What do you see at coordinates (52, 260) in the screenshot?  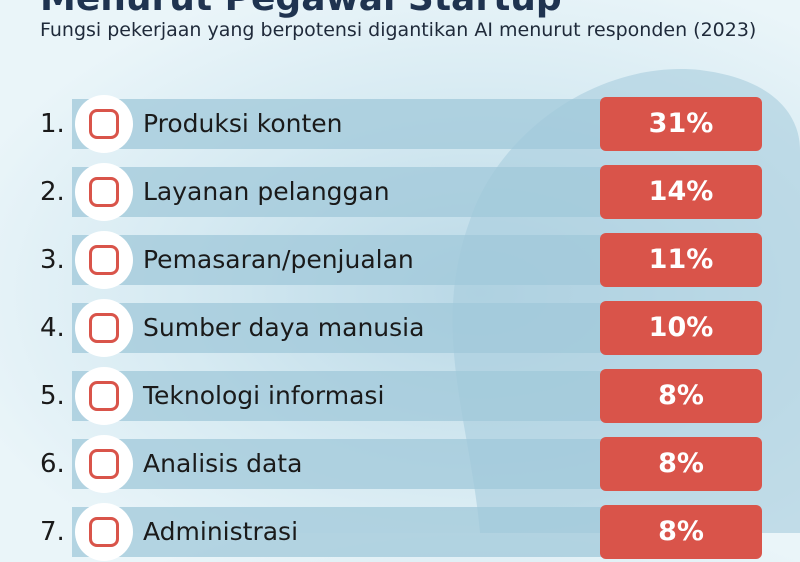 I see `rank: 3.` at bounding box center [52, 260].